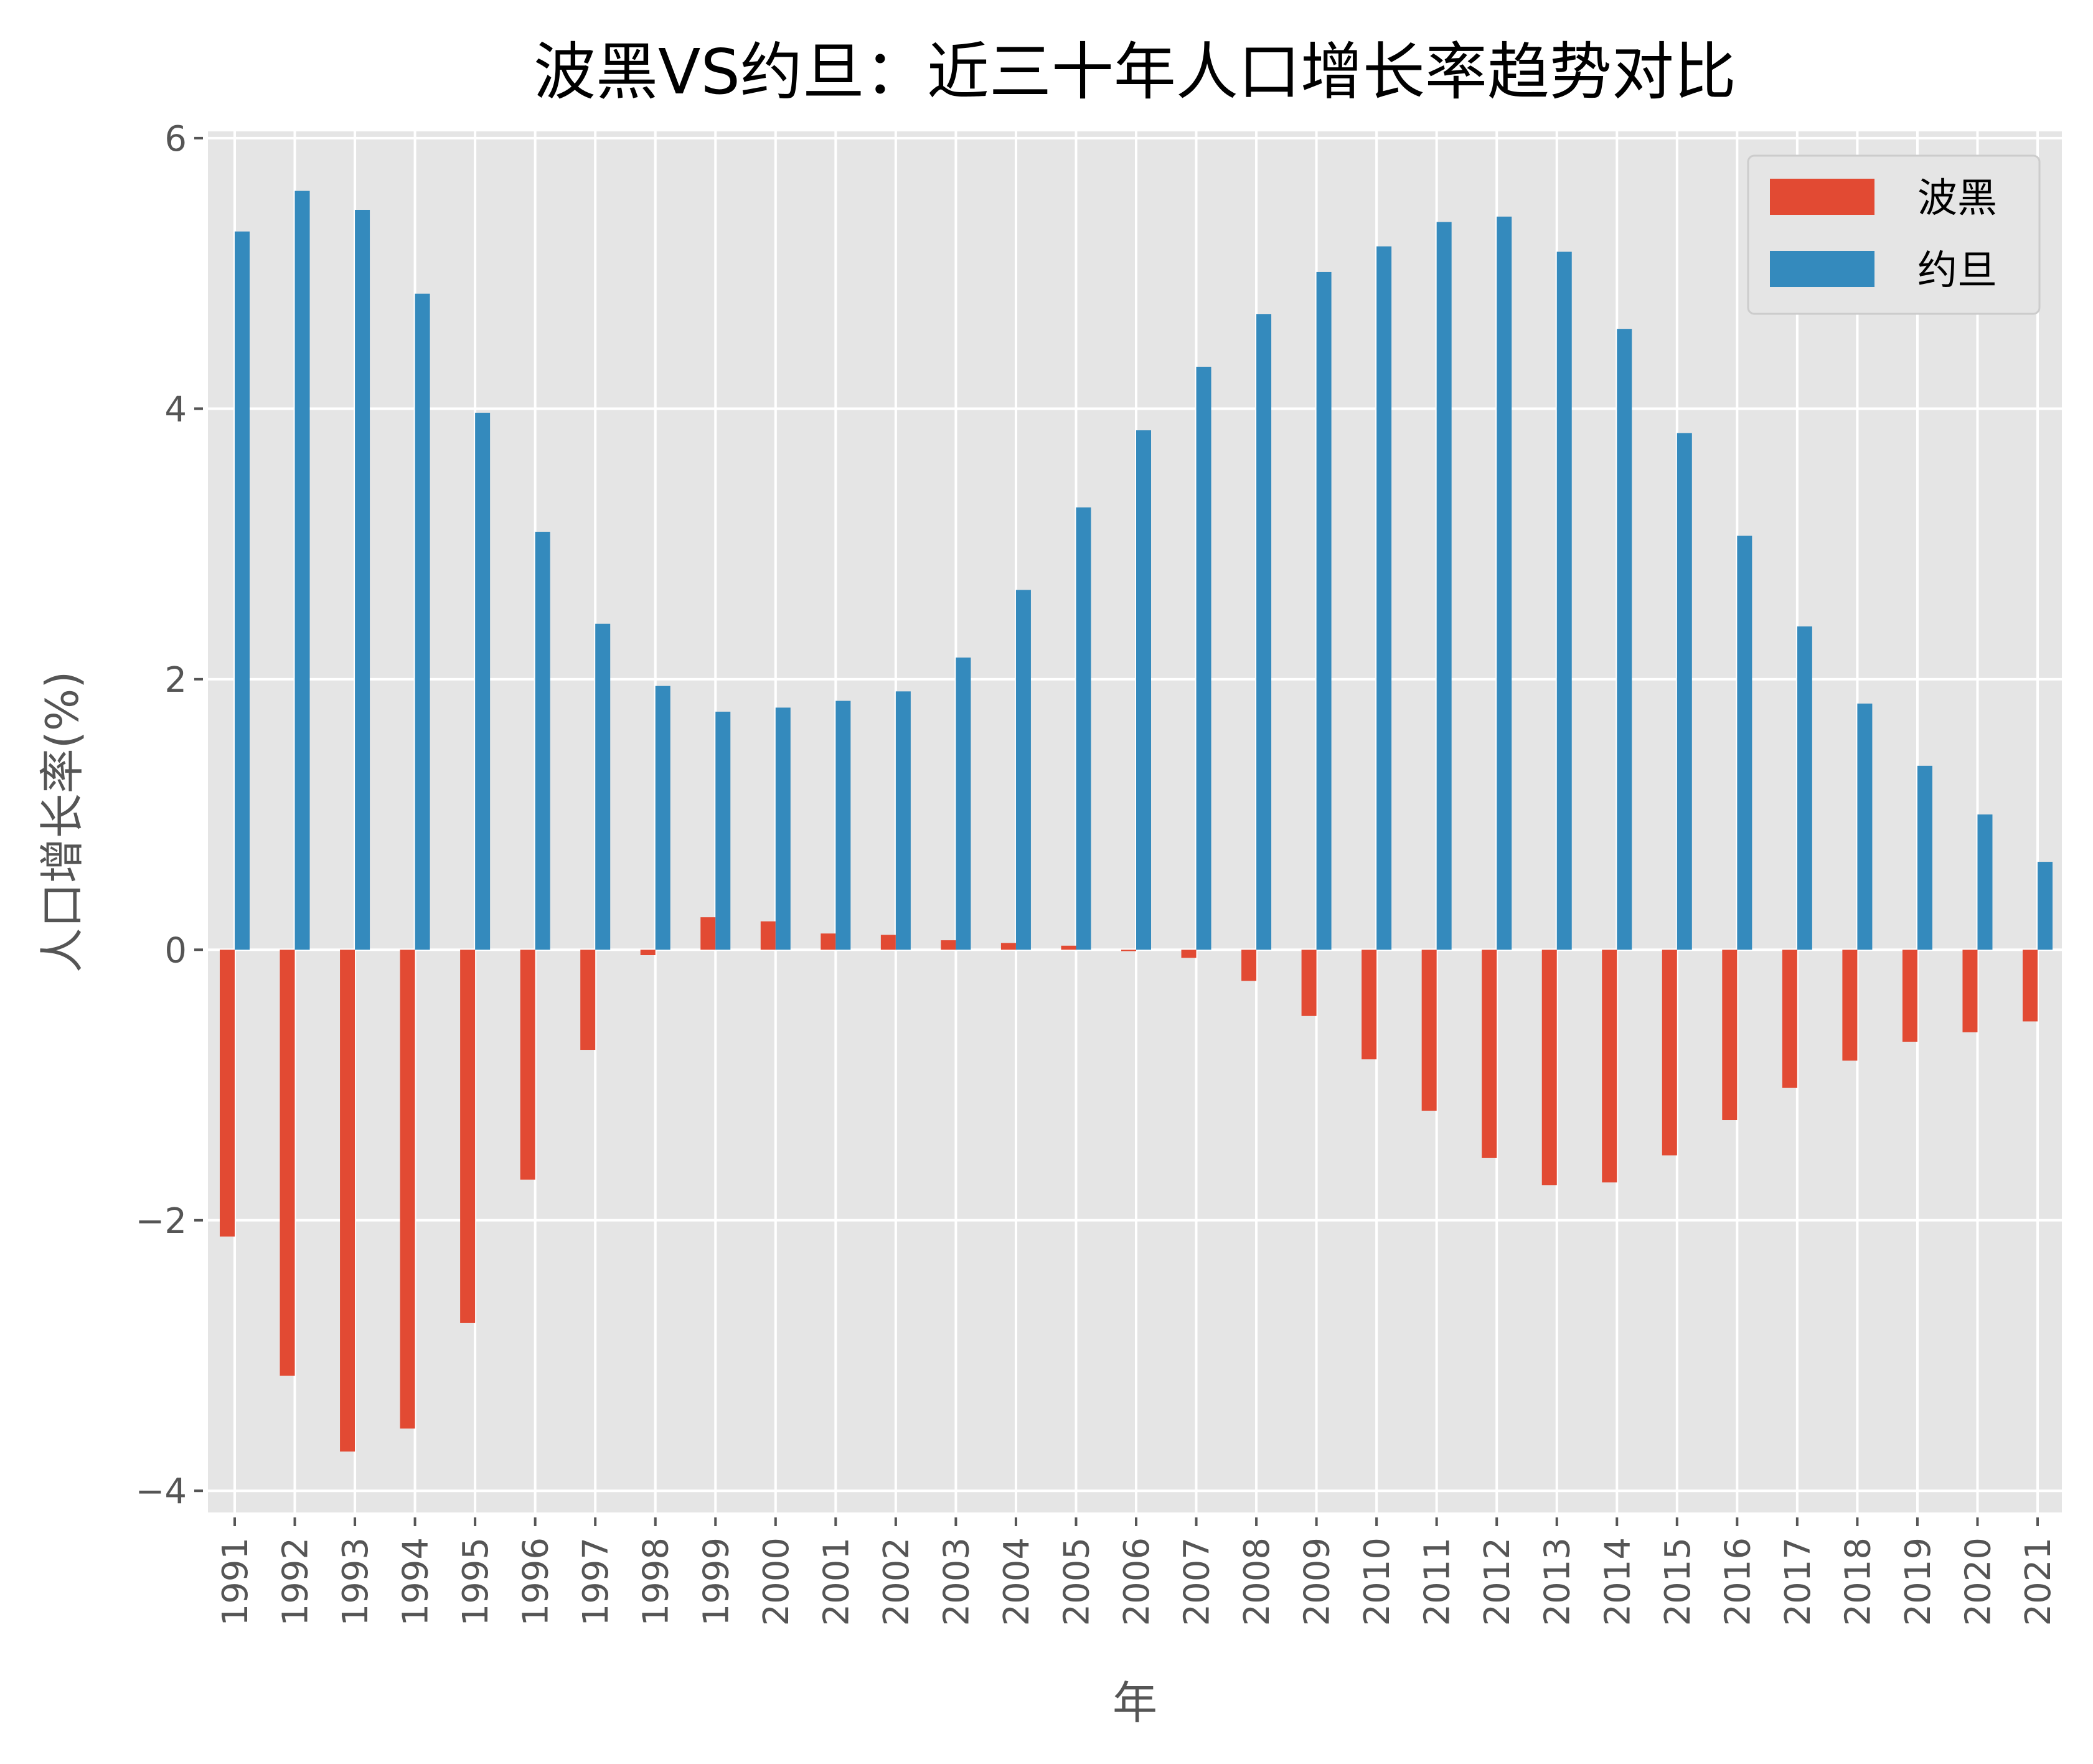 Image resolution: width=2093 pixels, height=1764 pixels. What do you see at coordinates (596, 1582) in the screenshot?
I see `x-tick-label: 1997` at bounding box center [596, 1582].